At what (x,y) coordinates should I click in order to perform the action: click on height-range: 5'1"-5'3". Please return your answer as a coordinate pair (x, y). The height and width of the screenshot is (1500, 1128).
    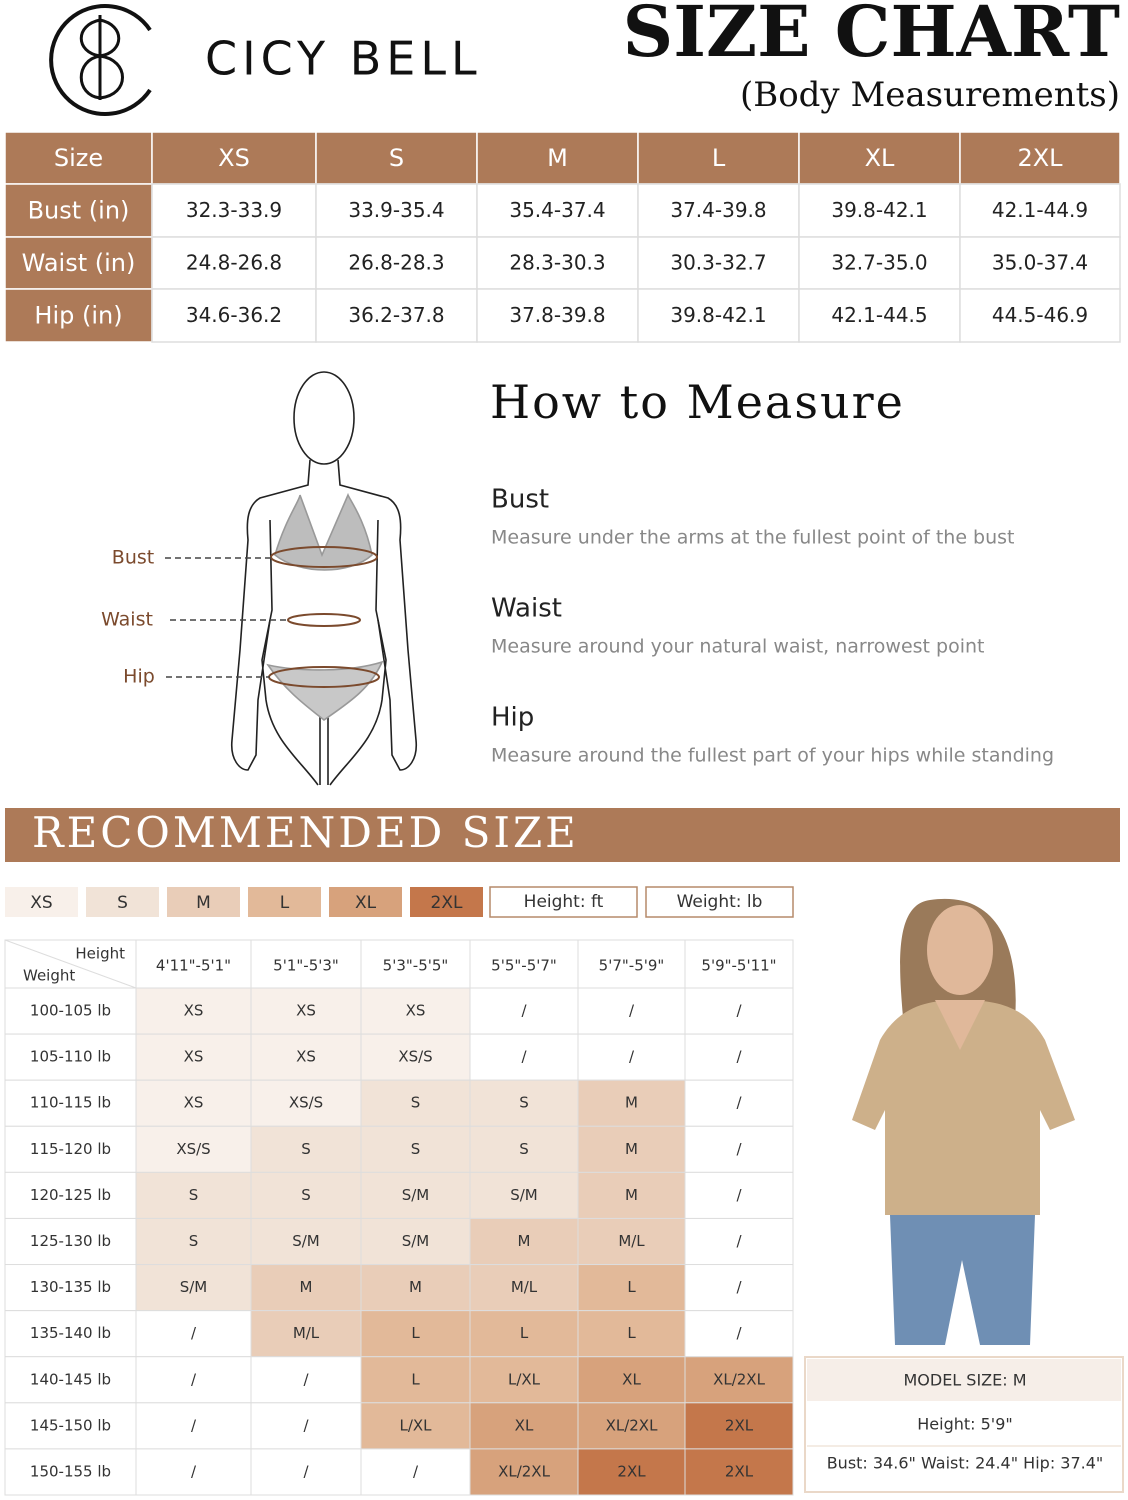
    Looking at the image, I should click on (306, 966).